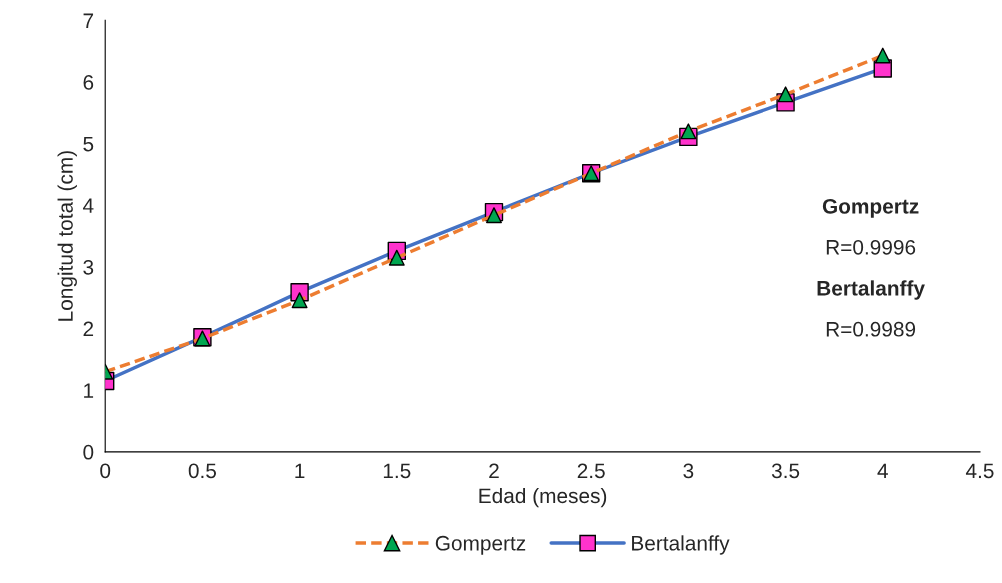 The height and width of the screenshot is (583, 1002). Describe the element at coordinates (480, 545) in the screenshot. I see `legend-label: Gompertz` at that location.